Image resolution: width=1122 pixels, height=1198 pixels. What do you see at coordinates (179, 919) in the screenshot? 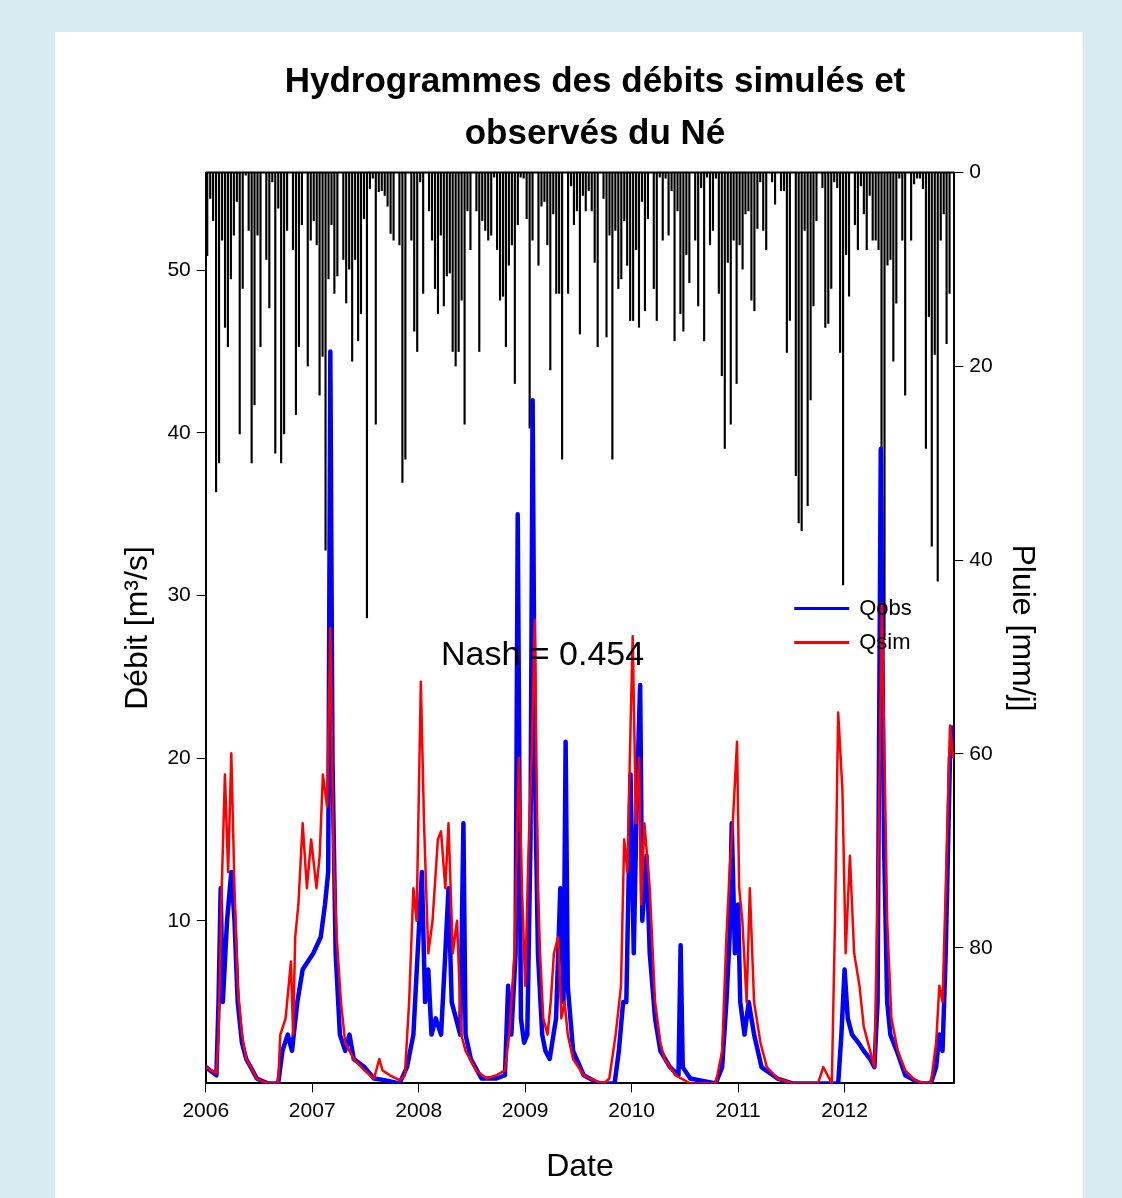
I see `y-tick-label: 10` at bounding box center [179, 919].